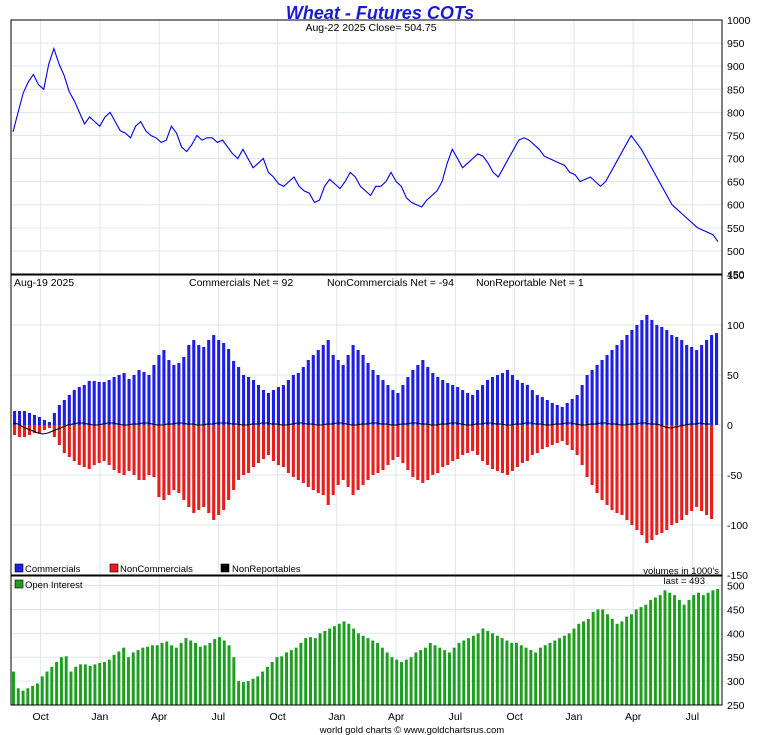 This screenshot has width=760, height=735. What do you see at coordinates (19, 568) in the screenshot?
I see `commercials-legend-swatch` at bounding box center [19, 568].